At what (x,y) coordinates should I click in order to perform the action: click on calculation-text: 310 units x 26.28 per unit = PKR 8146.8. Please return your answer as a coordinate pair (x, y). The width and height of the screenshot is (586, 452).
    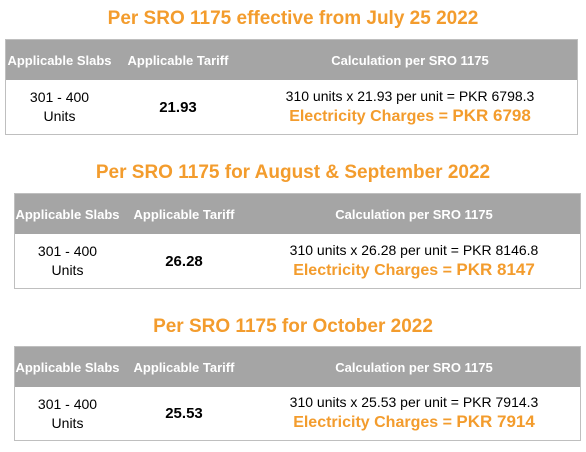
    Looking at the image, I should click on (414, 249).